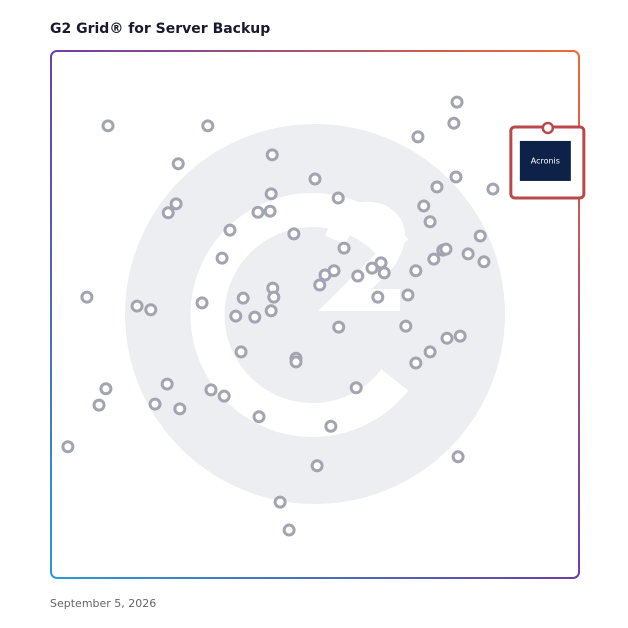 This screenshot has width=628, height=628. What do you see at coordinates (160, 29) in the screenshot?
I see `chart-title: G2 Grid® for Server Backup` at bounding box center [160, 29].